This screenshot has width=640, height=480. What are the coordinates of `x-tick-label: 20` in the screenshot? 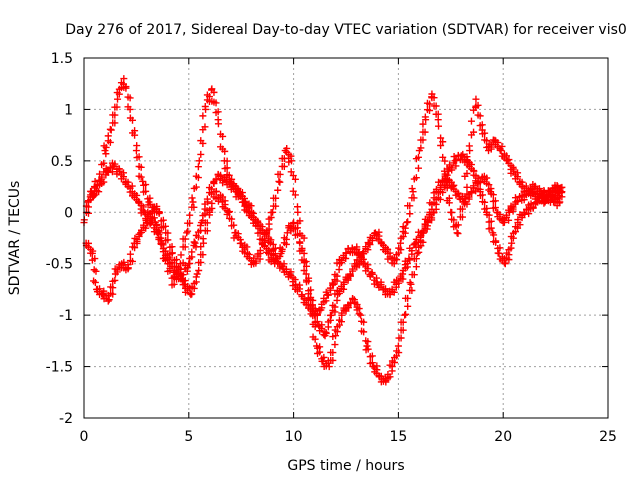 It's located at (503, 437).